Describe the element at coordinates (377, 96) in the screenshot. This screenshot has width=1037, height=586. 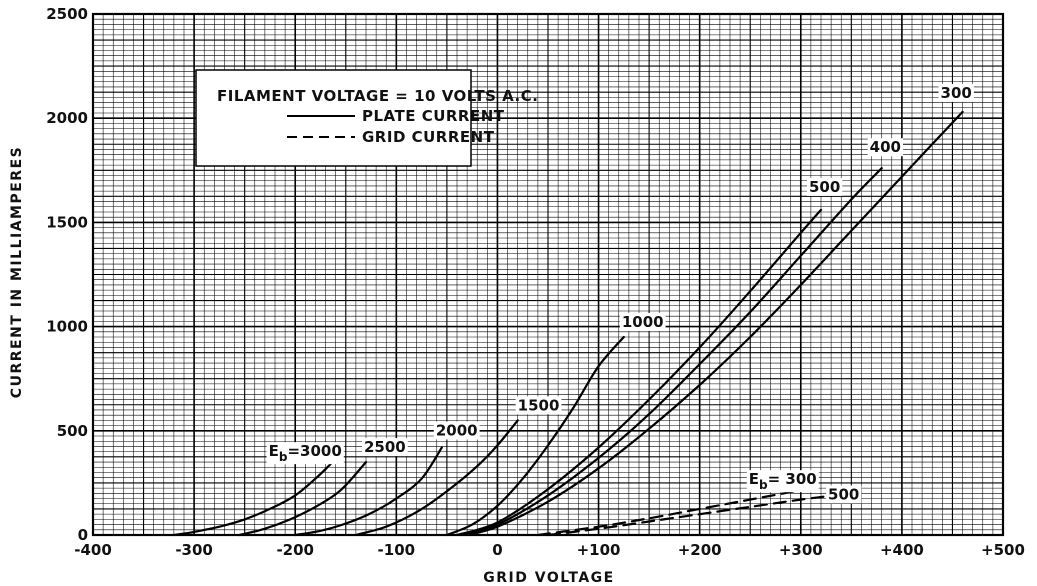
I see `legend-header: FILAMENT VOLTAGE = 10 VOLTS A.C.` at that location.